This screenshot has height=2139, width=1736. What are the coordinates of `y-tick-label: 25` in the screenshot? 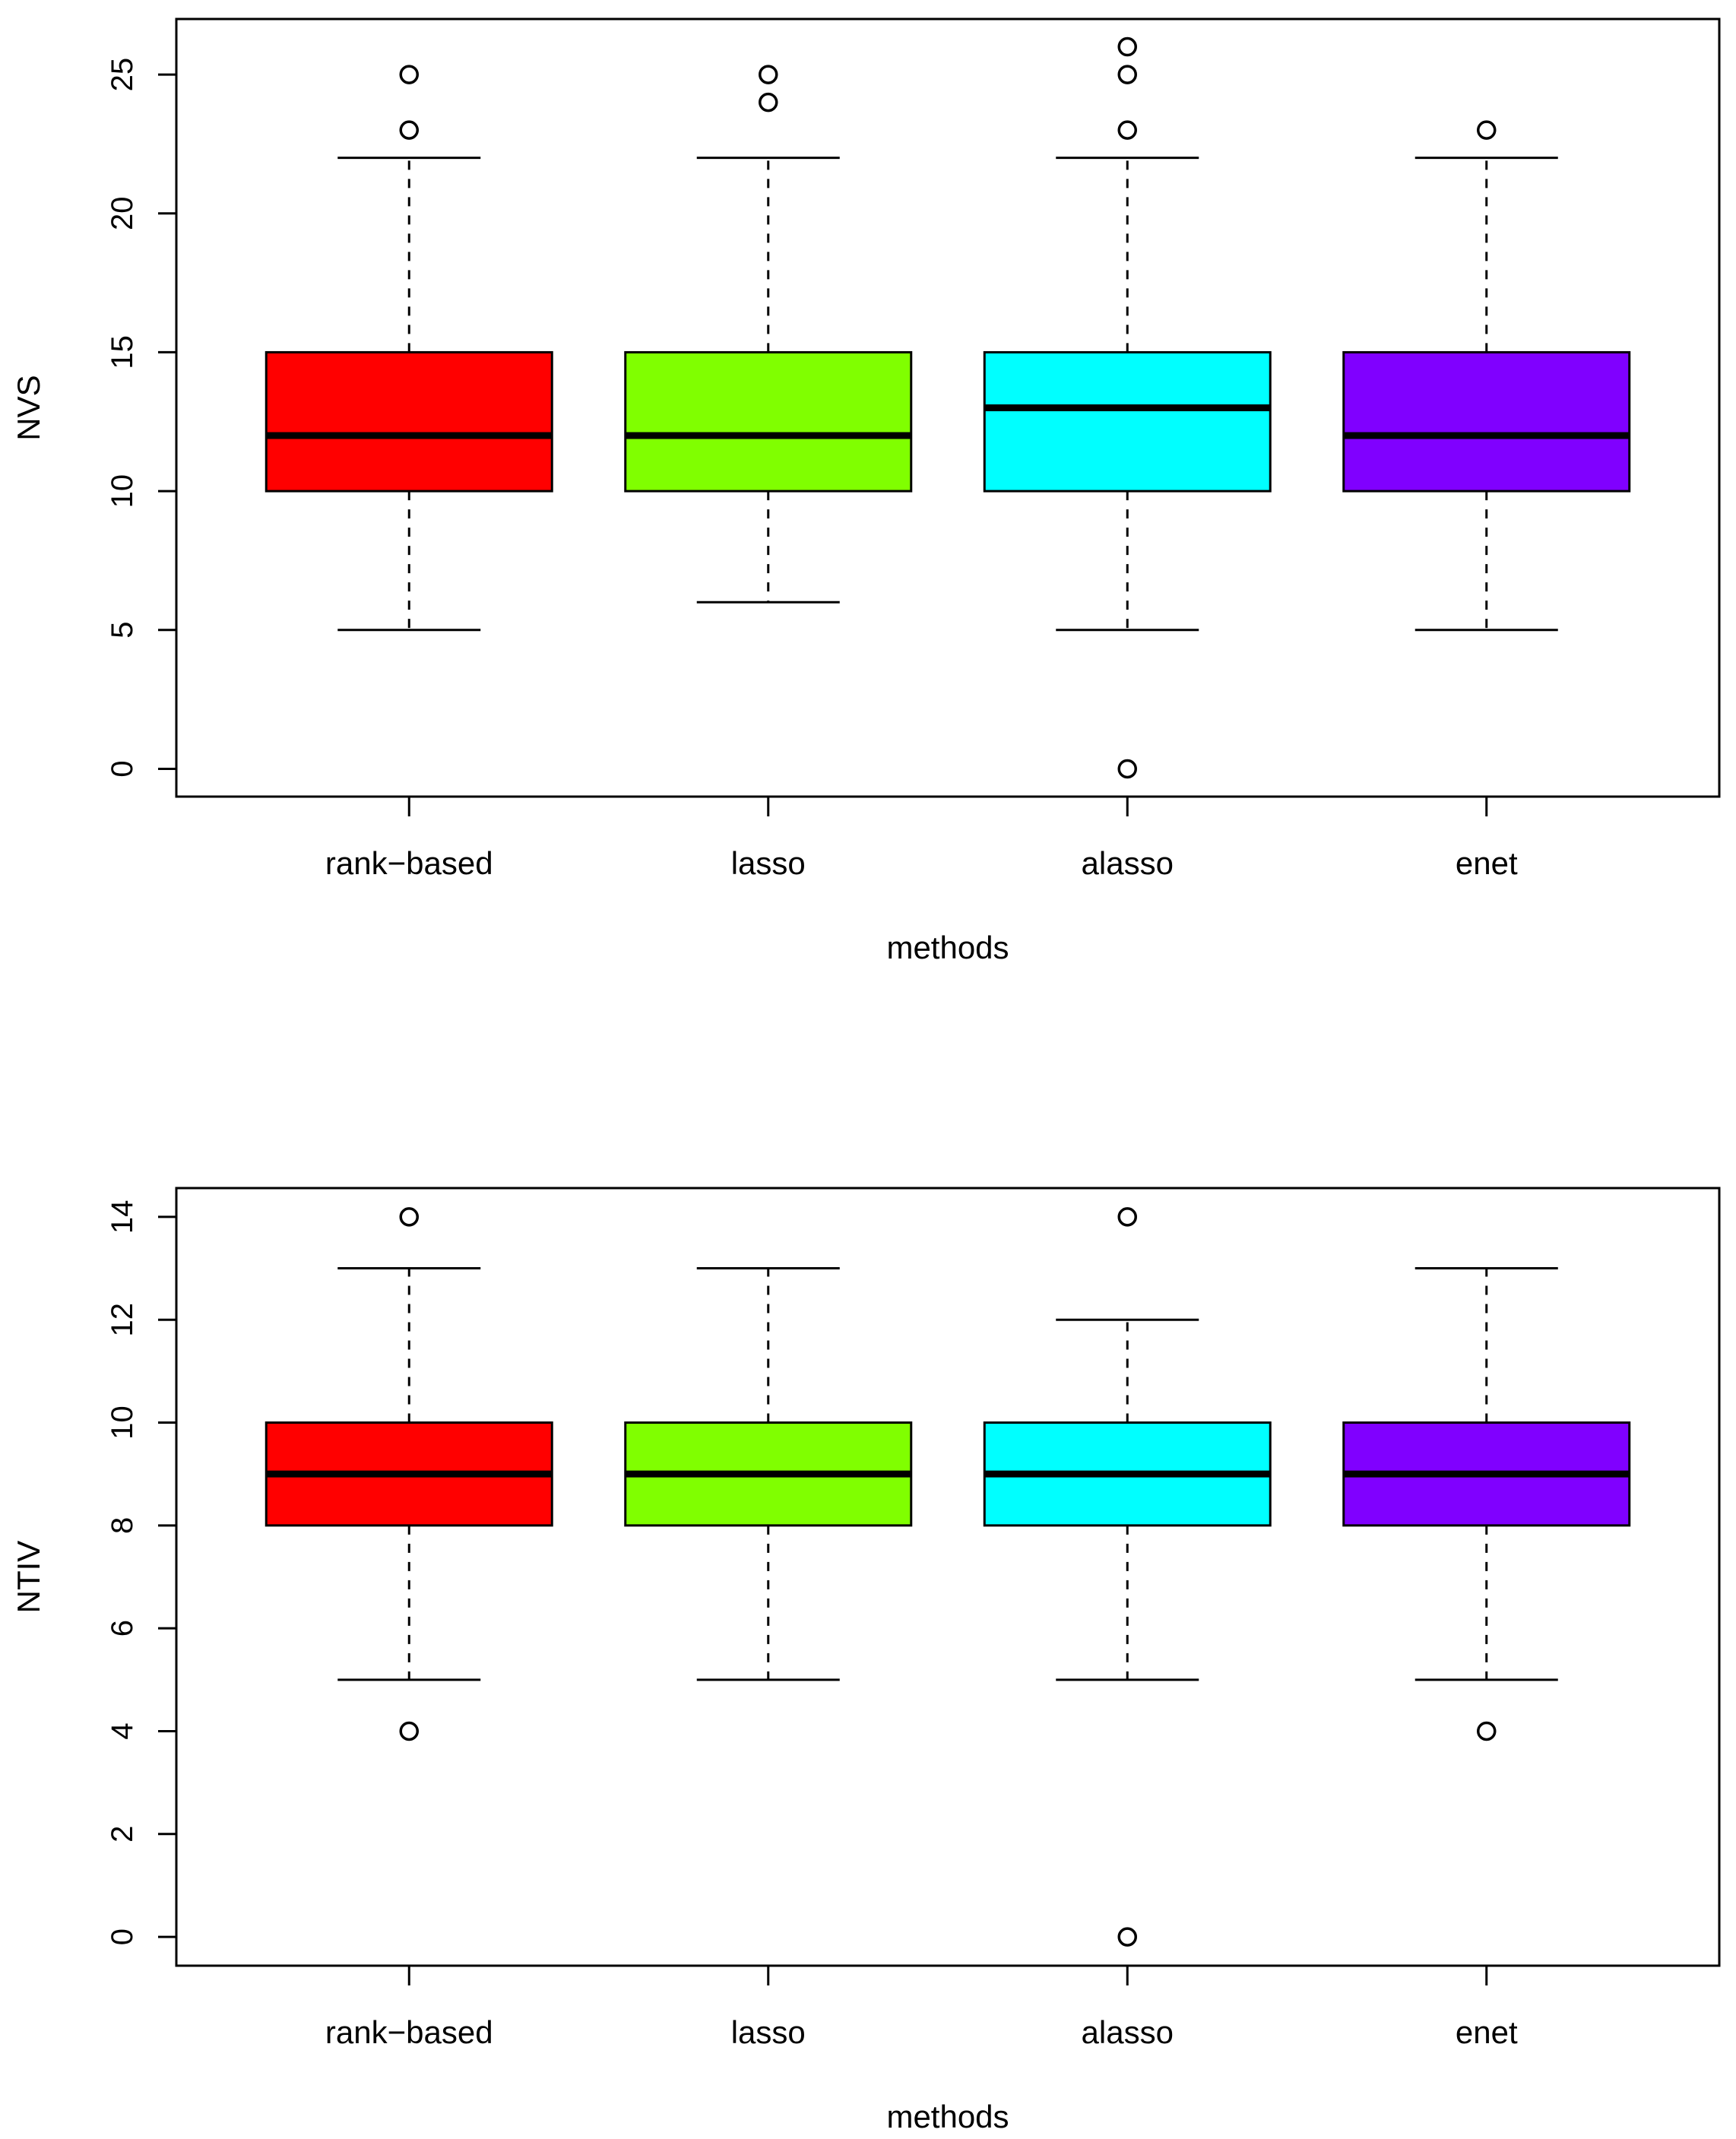 It's located at (122, 75).